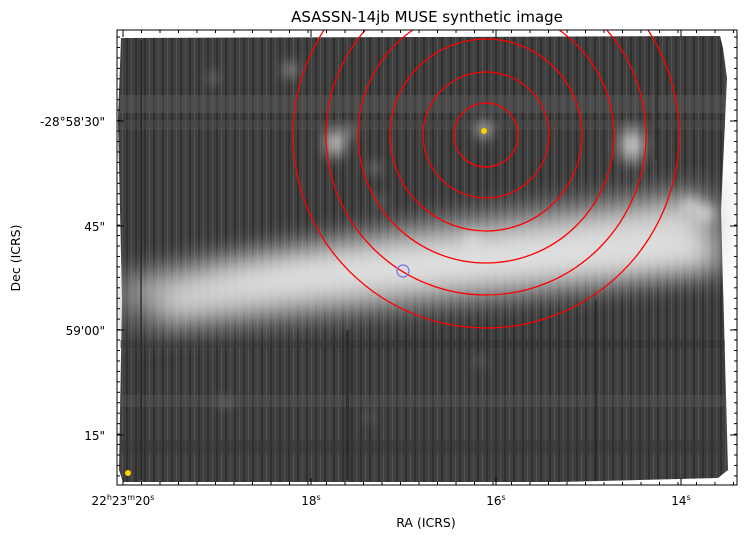  Describe the element at coordinates (72, 122) in the screenshot. I see `y-tick-label: -28°58'30"` at that location.